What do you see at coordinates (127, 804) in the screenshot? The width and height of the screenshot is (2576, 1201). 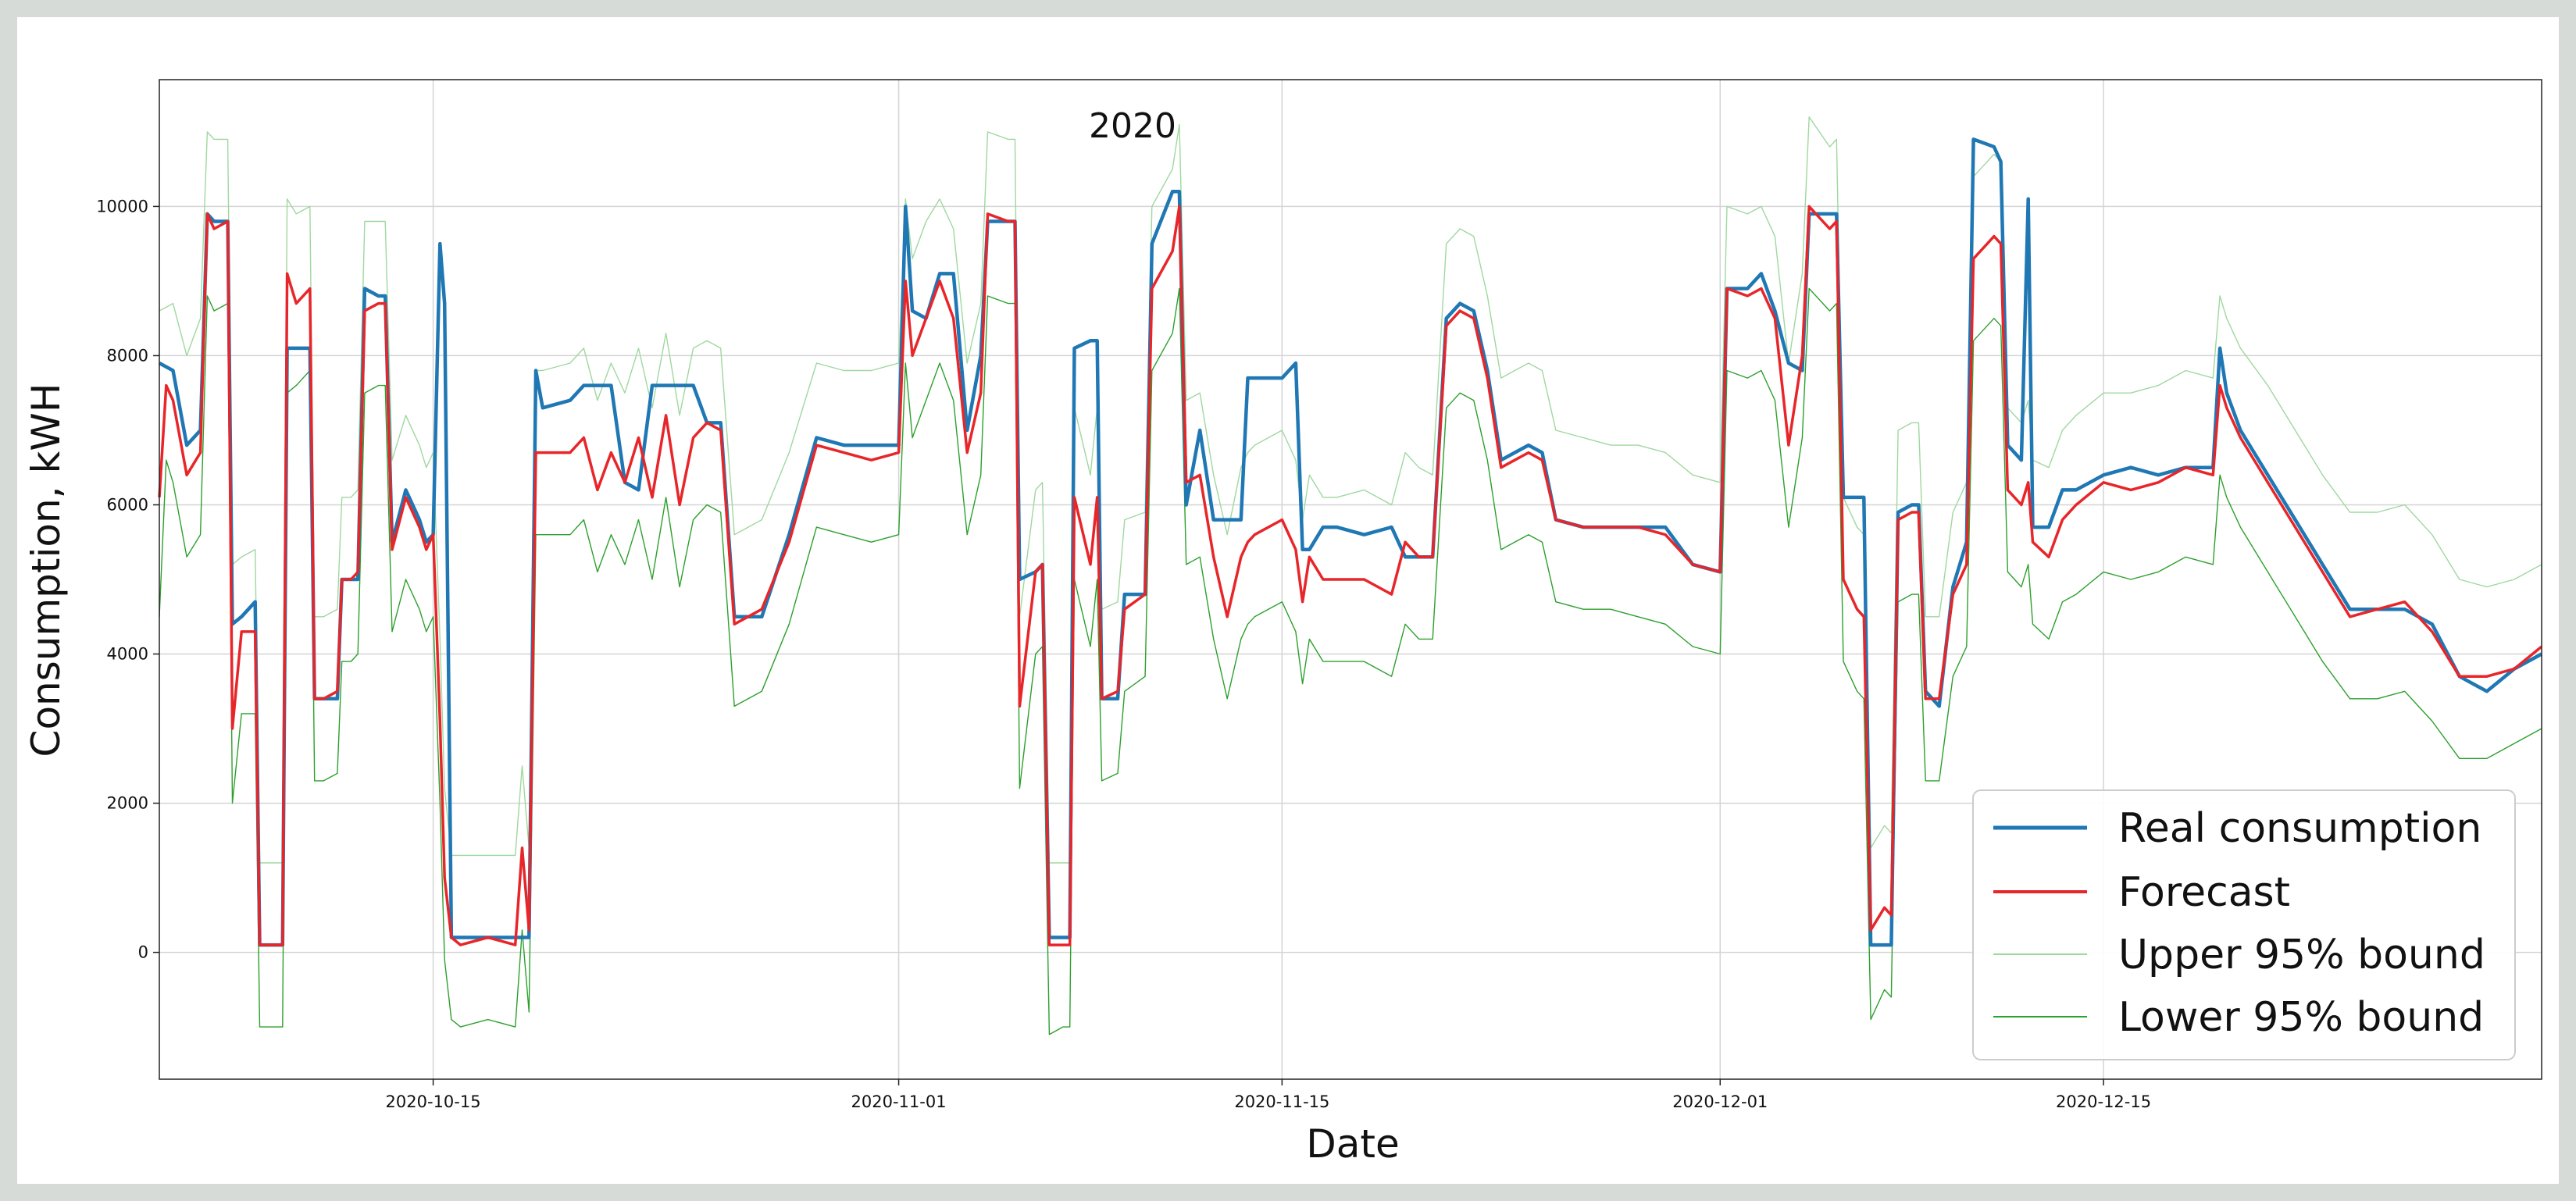 I see `y-tick-label: 2000` at bounding box center [127, 804].